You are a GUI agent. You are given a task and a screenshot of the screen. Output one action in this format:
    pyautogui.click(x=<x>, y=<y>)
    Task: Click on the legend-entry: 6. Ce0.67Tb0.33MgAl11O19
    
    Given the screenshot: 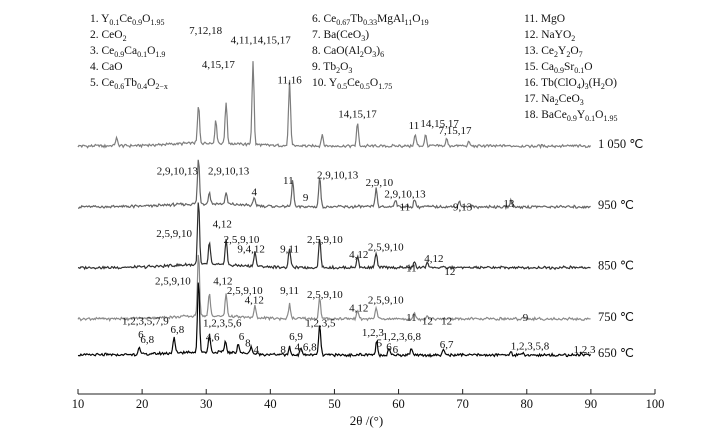 What is the action you would take?
    pyautogui.click(x=370, y=20)
    